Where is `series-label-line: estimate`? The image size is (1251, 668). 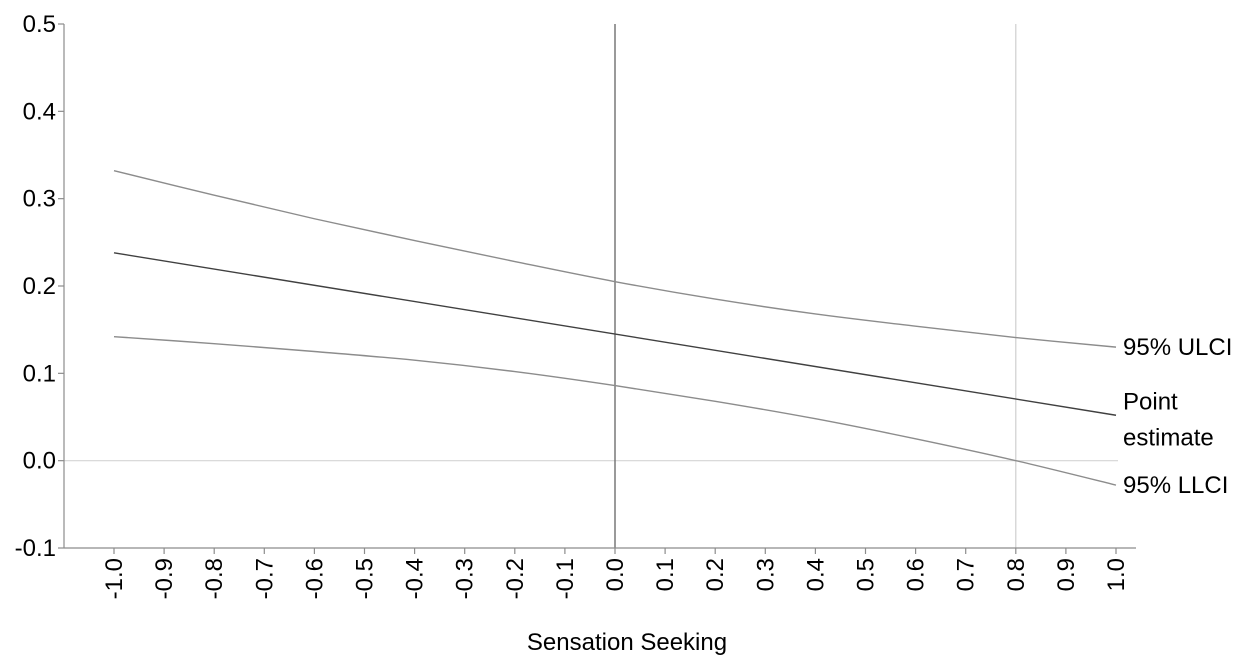
series-label-line: estimate is located at coordinates (1168, 437).